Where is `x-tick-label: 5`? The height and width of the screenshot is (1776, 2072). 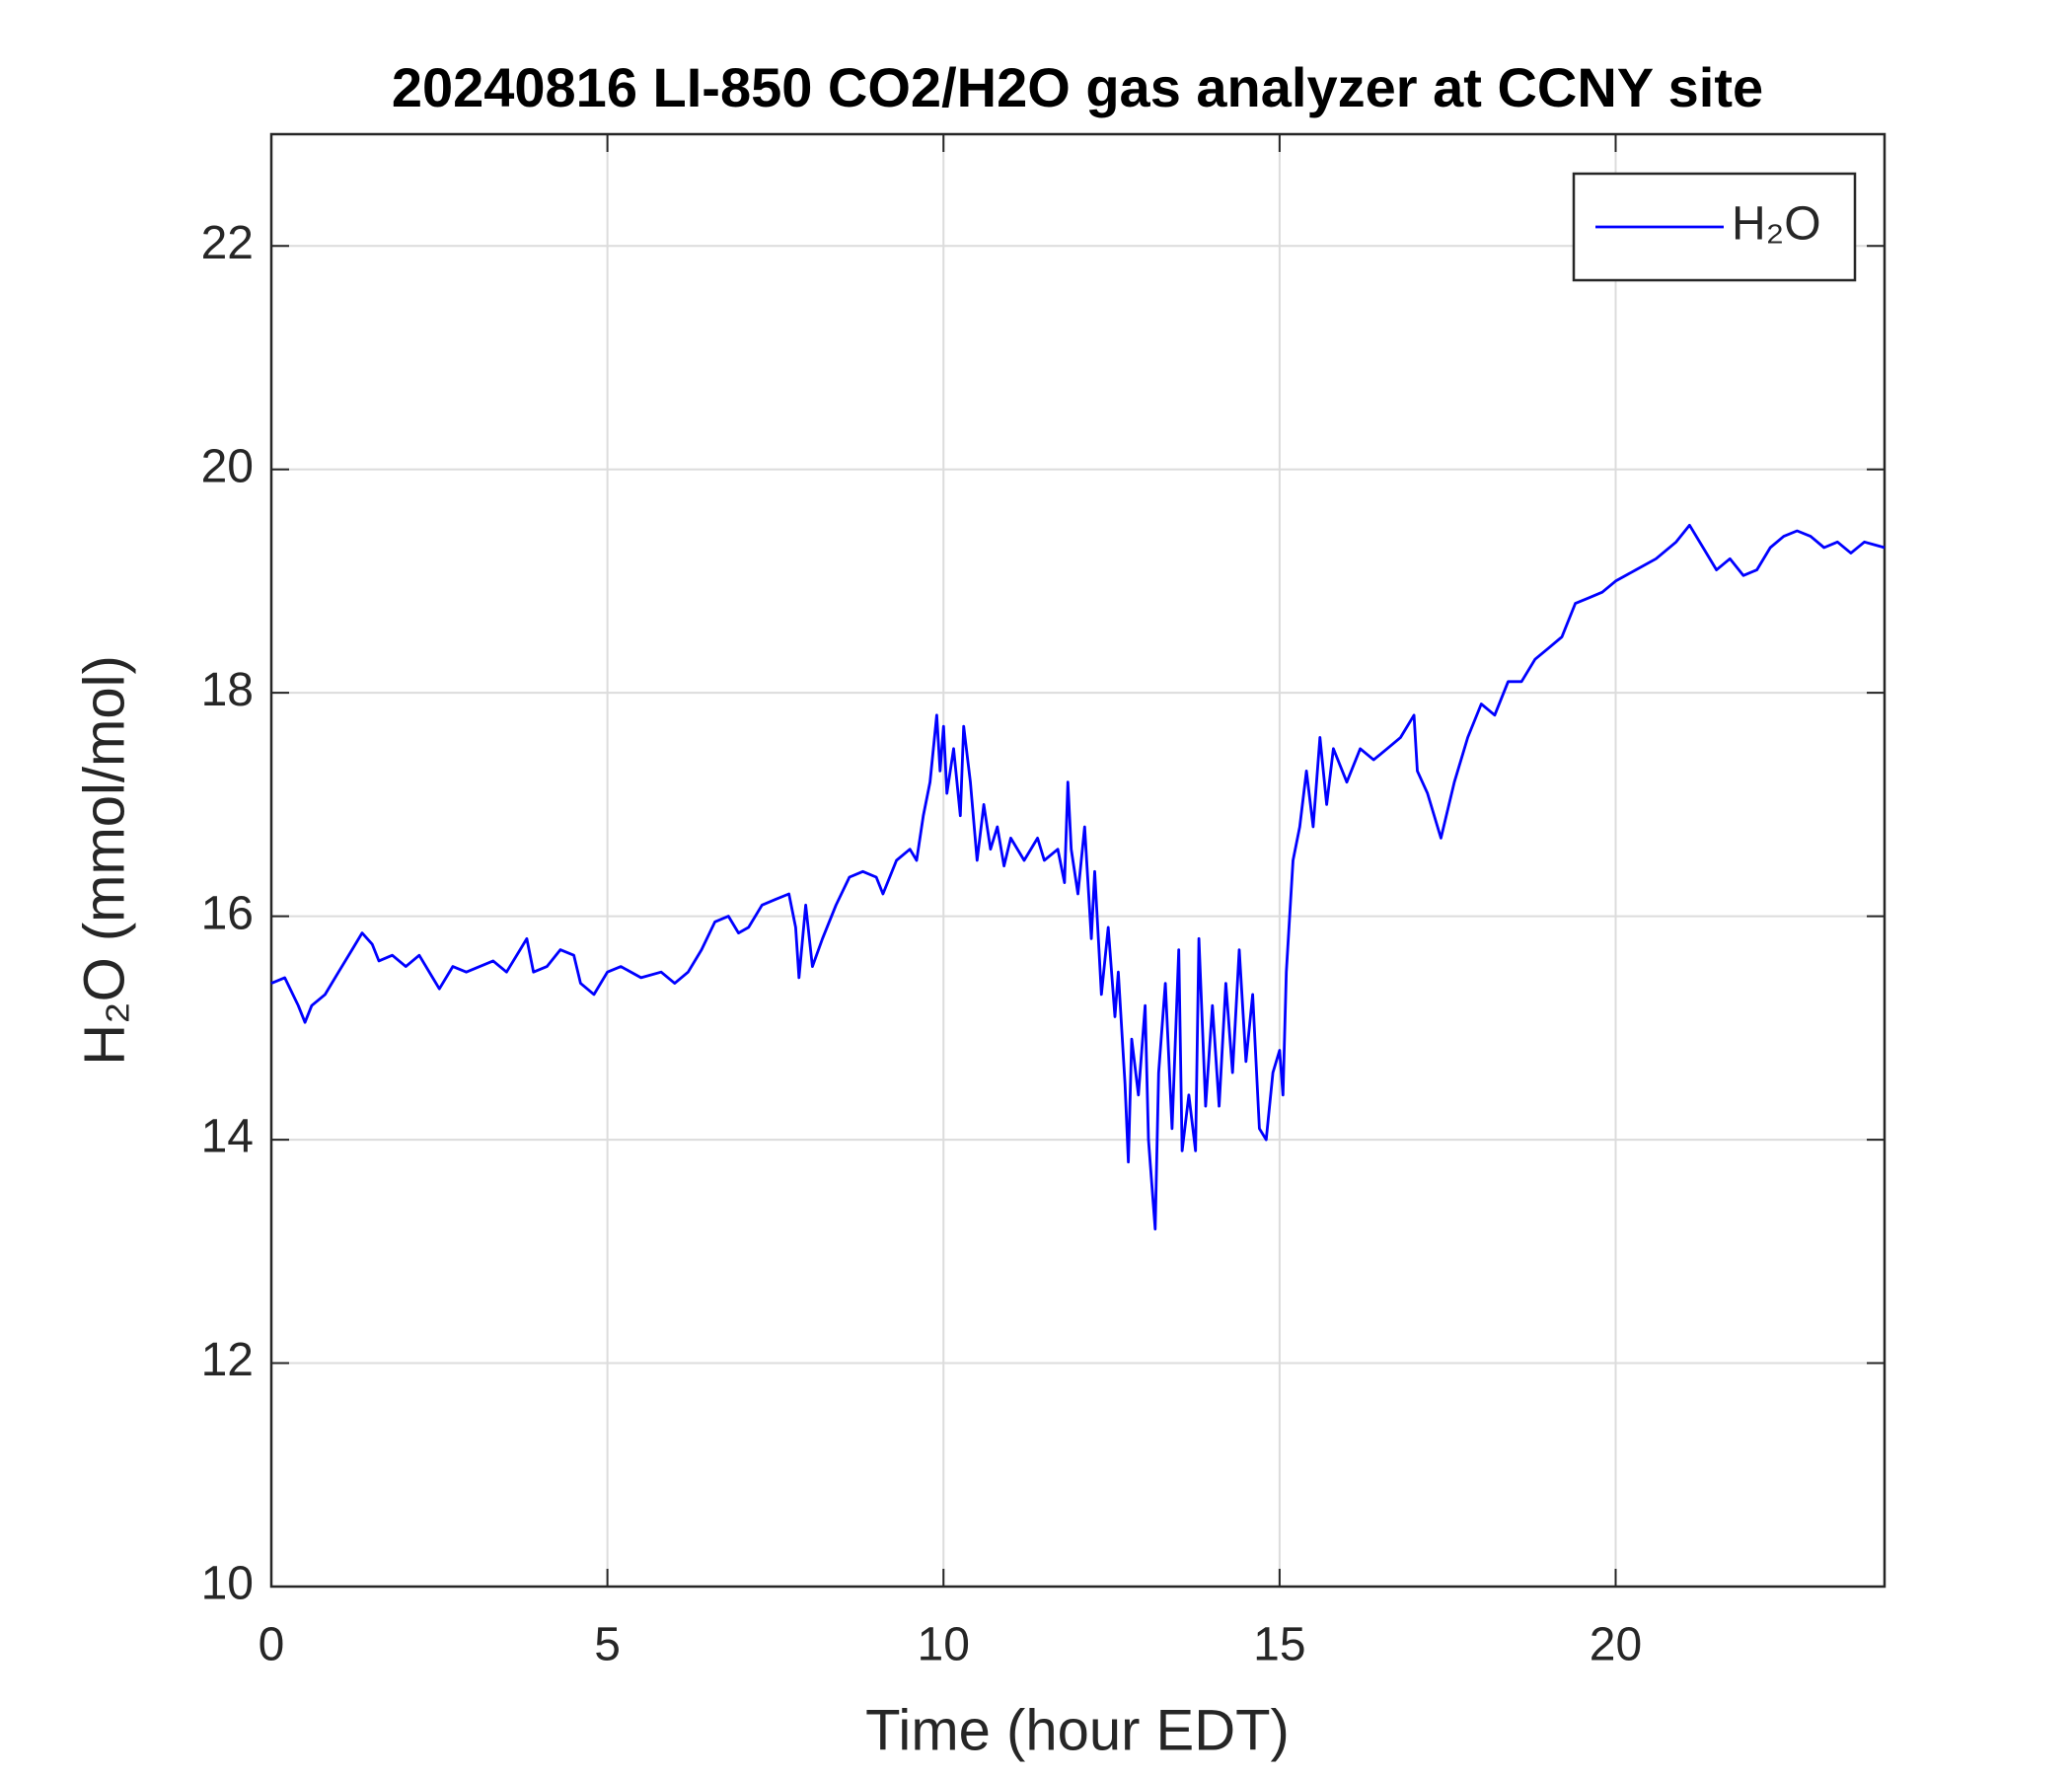
x-tick-label: 5 is located at coordinates (607, 1645).